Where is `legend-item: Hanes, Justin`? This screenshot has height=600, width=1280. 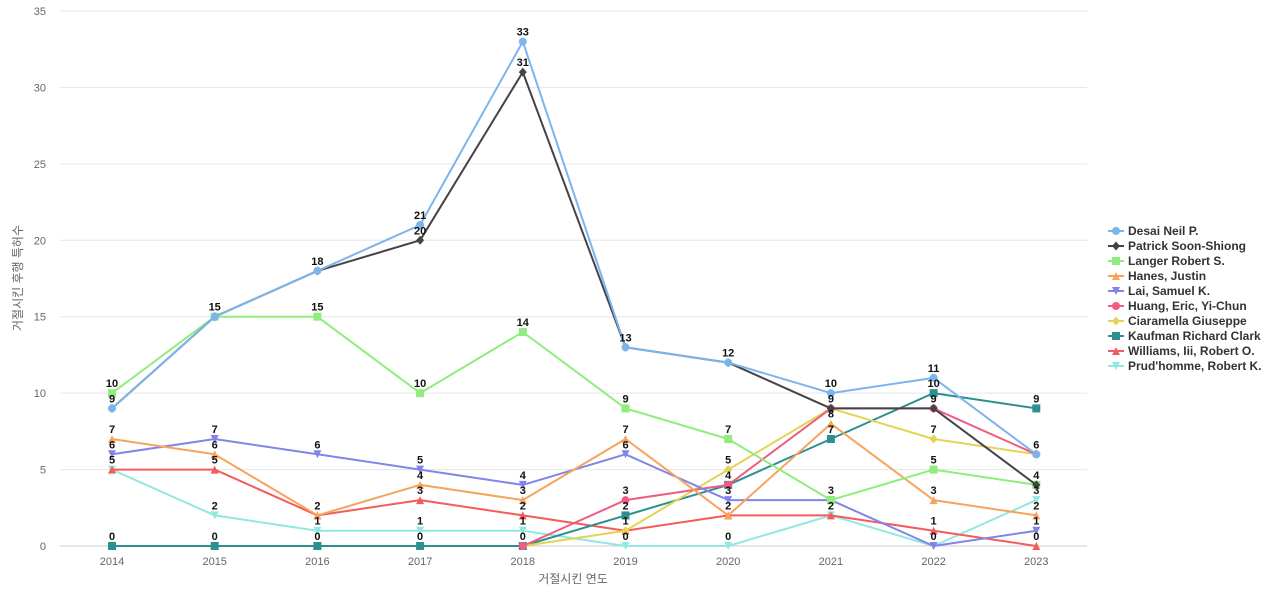 legend-item: Hanes, Justin is located at coordinates (1157, 276).